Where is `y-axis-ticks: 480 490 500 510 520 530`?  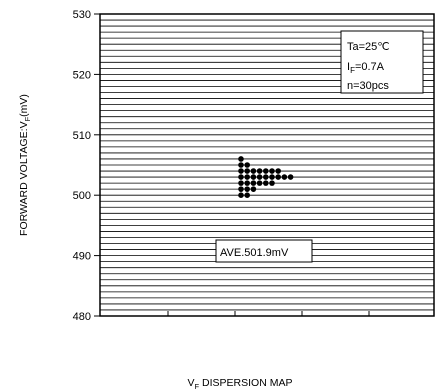
y-axis-ticks: 480 490 500 510 520 530 is located at coordinates (86, 166).